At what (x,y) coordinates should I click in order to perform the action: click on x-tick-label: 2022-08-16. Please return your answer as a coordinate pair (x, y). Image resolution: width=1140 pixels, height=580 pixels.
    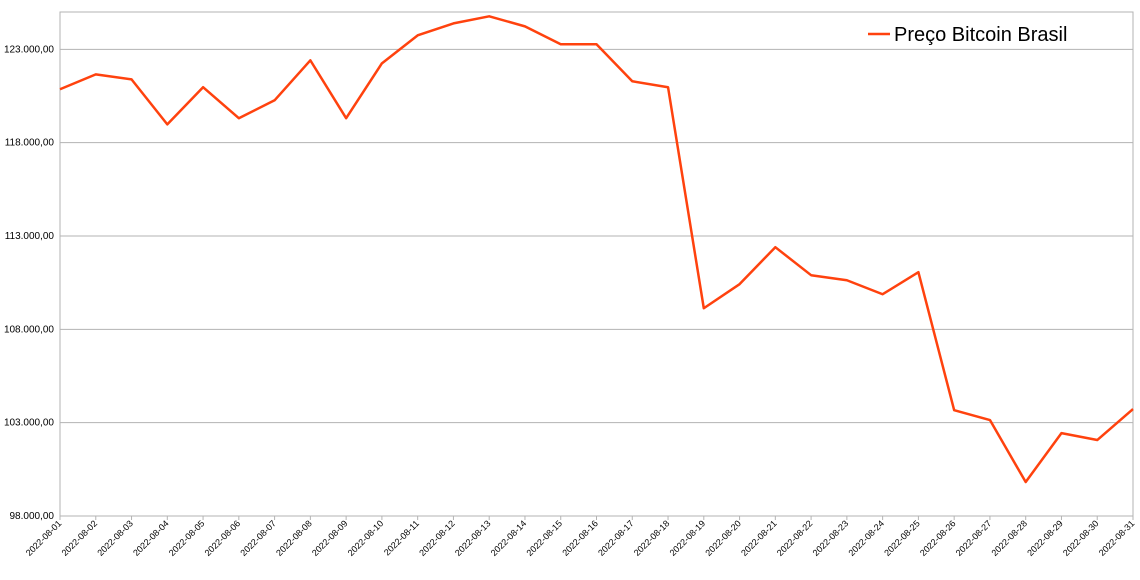
    Looking at the image, I should click on (580, 538).